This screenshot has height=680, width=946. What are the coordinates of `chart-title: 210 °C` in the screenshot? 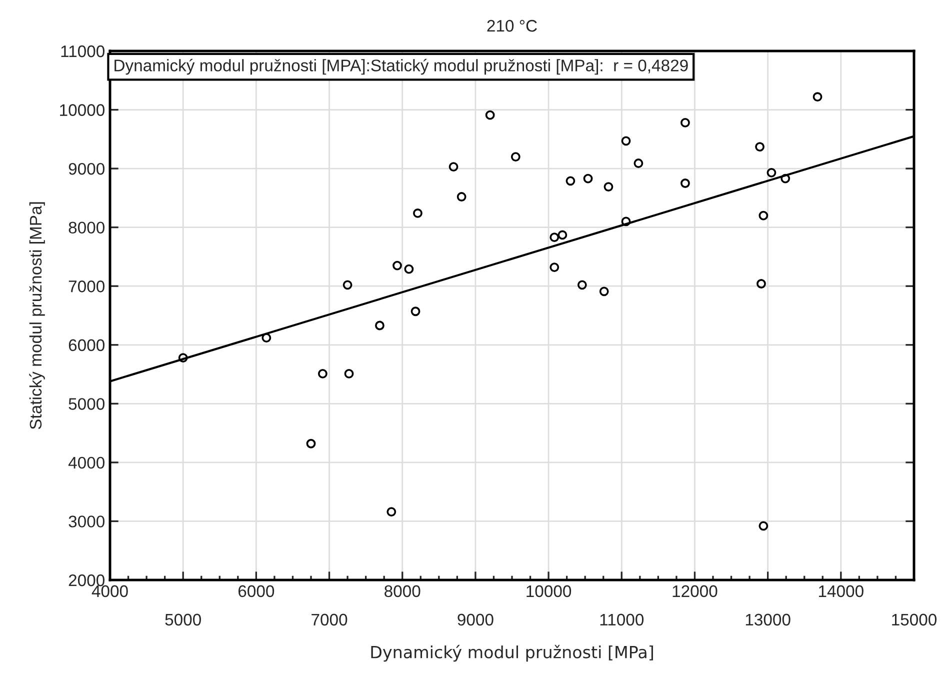 It's located at (512, 26).